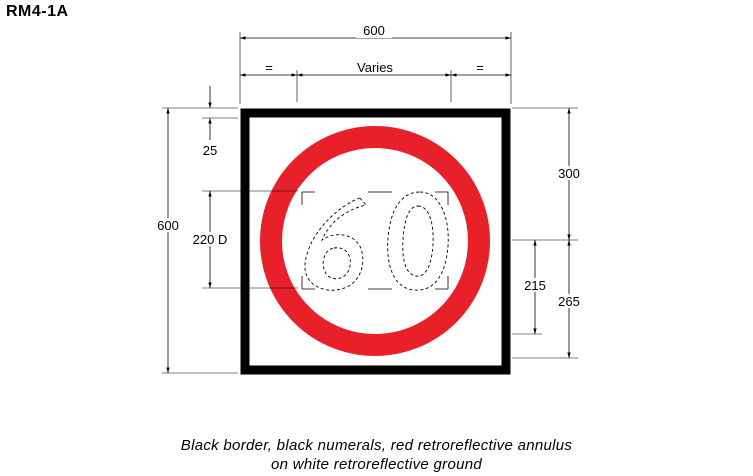  What do you see at coordinates (569, 301) in the screenshot?
I see `center-to-bottom-label: 265` at bounding box center [569, 301].